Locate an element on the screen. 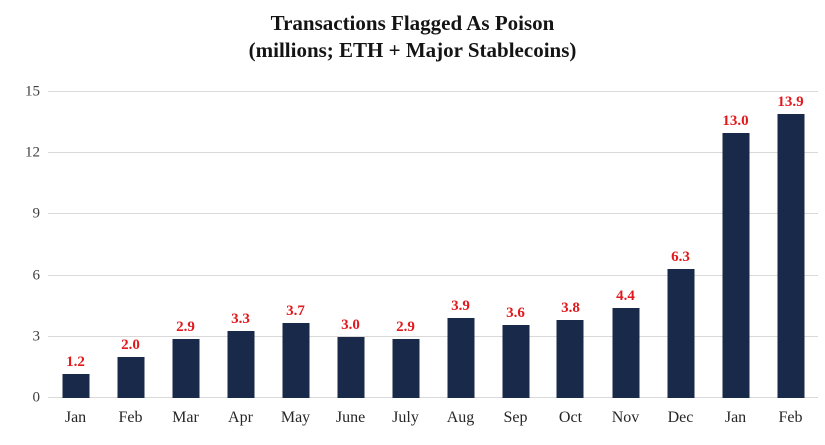  bar: 3.9 is located at coordinates (460, 348).